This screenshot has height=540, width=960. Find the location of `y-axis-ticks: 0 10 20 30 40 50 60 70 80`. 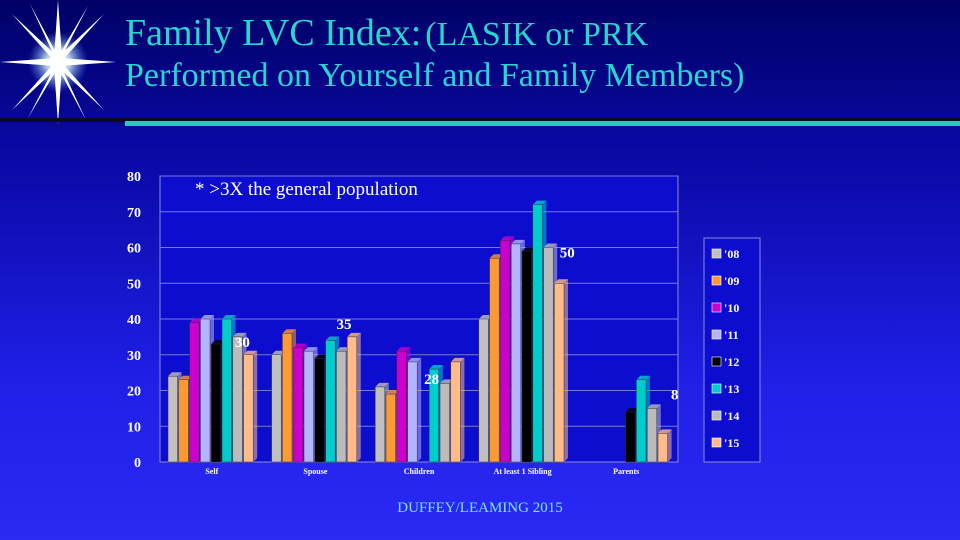

y-axis-ticks: 0 10 20 30 40 50 60 70 80 is located at coordinates (134, 320).